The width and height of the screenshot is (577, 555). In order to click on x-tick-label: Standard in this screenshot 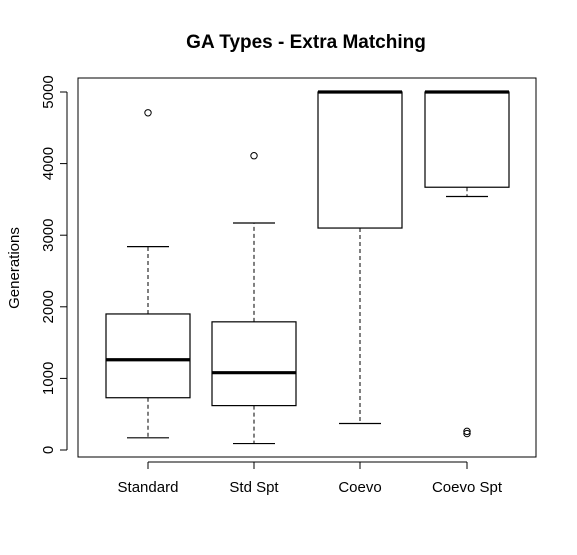, I will do `click(148, 487)`.